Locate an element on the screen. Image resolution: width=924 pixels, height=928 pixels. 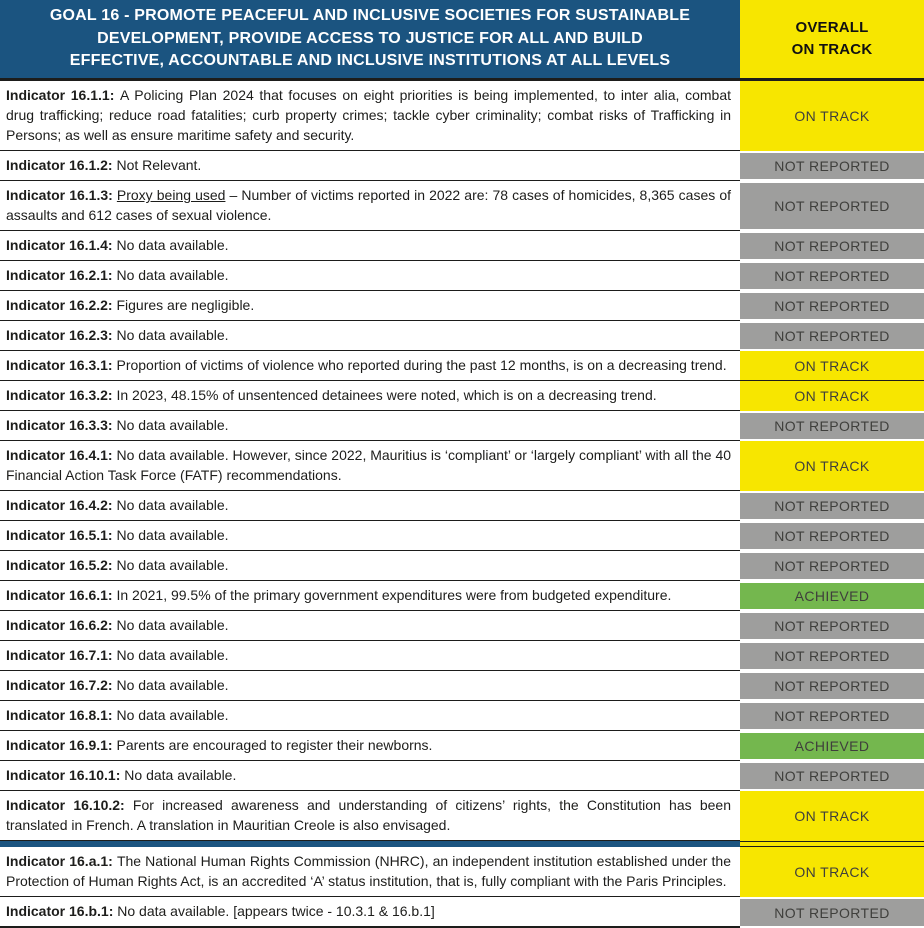
indicator-label: Indicator 16.2.2: is located at coordinates (61, 305).